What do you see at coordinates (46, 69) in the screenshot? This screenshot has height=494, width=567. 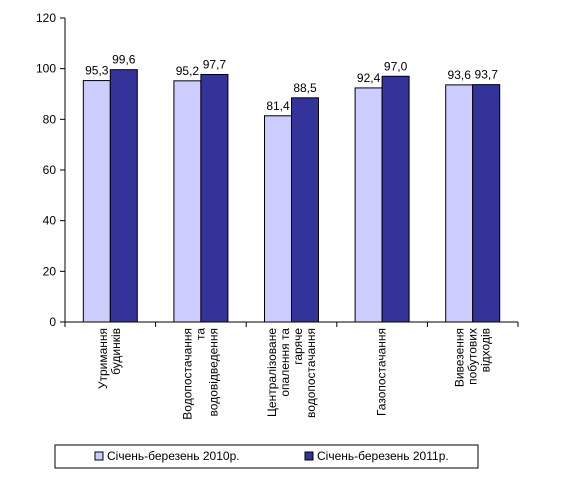 I see `y-tick-label: 100` at bounding box center [46, 69].